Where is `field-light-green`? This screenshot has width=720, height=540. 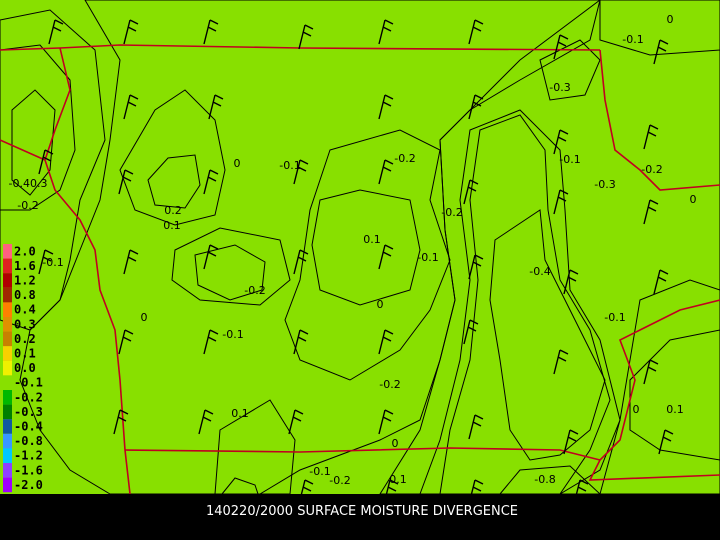
field-light-green is located at coordinates (367, 255).